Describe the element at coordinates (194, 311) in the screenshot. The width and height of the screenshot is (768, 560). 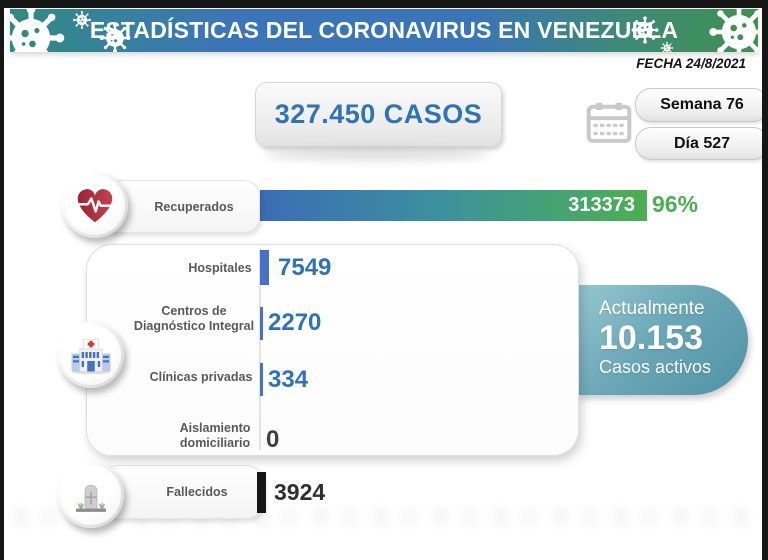
I see `facility-label-line1: Centros de` at that location.